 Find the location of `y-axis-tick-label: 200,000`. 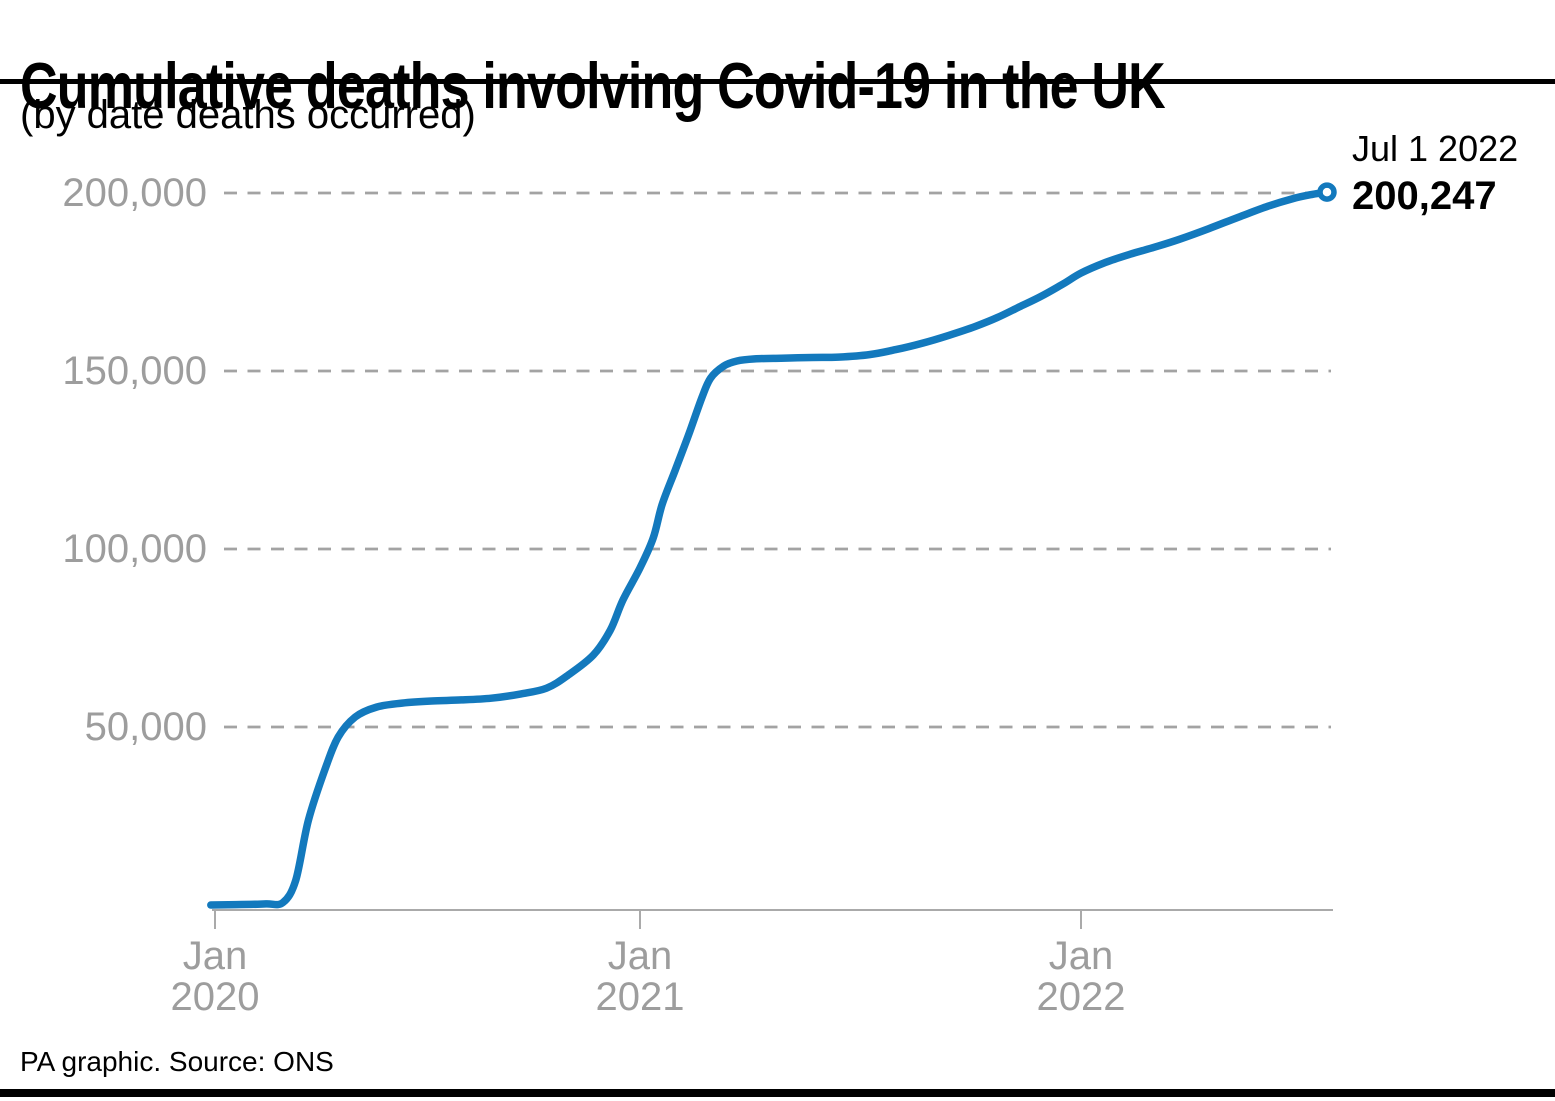

y-axis-tick-label: 200,000 is located at coordinates (134, 193).